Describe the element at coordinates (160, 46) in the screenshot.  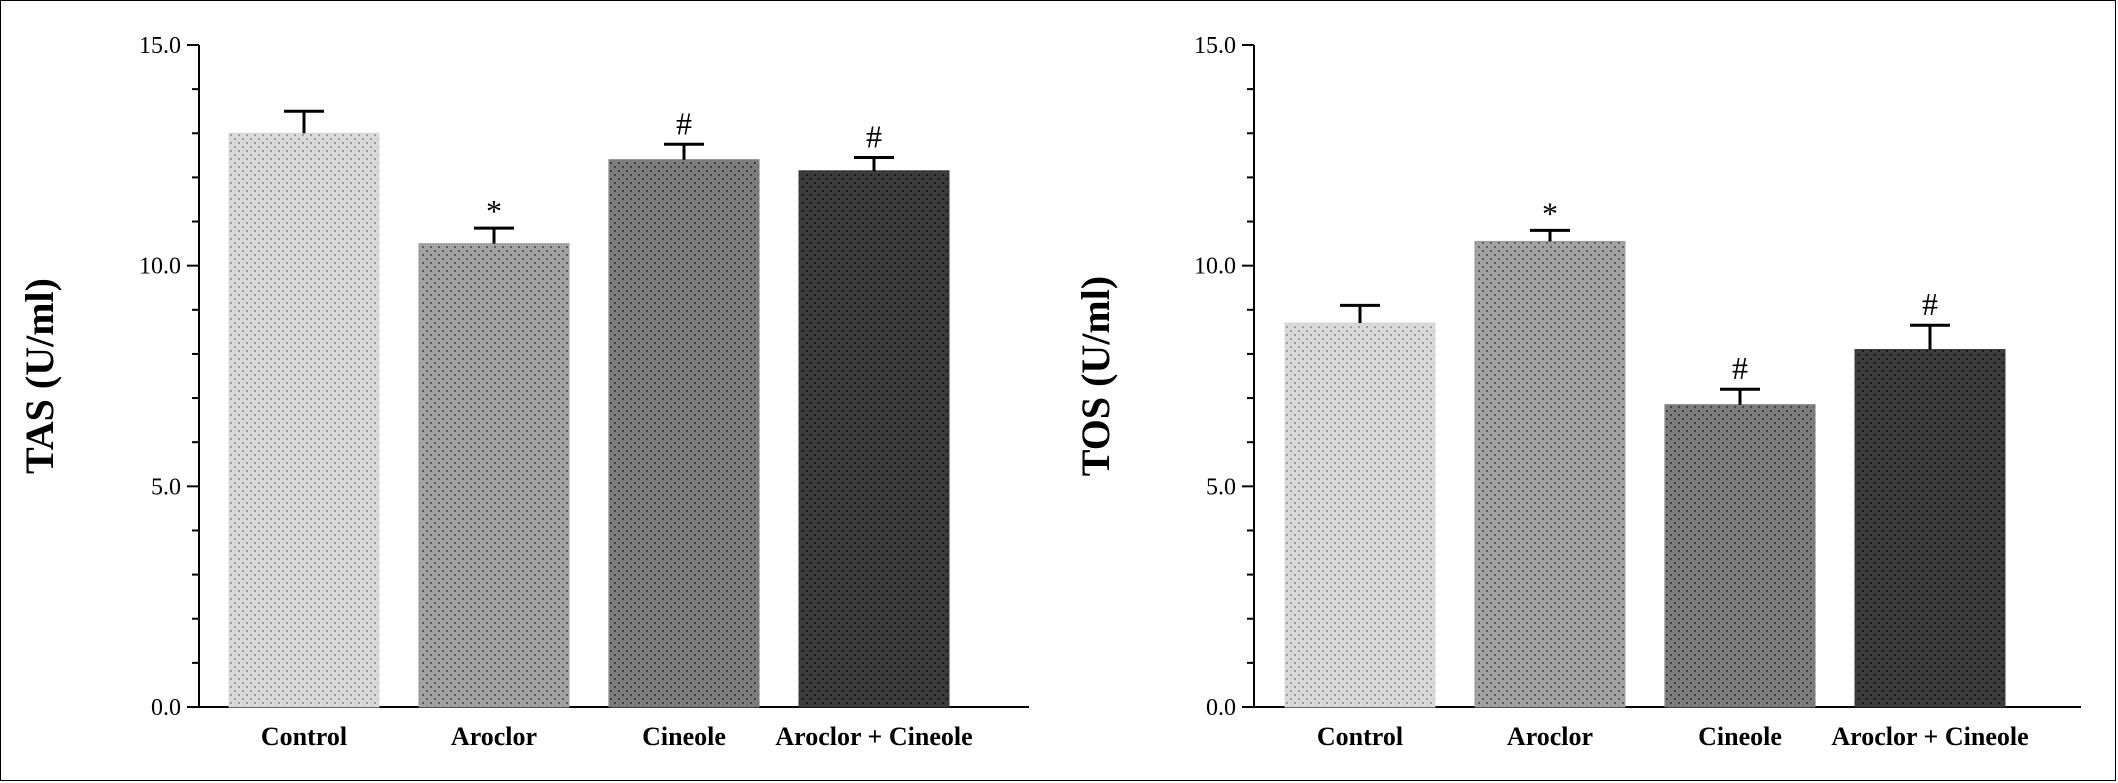
I see `tas-y-tick-label: 15.0` at that location.